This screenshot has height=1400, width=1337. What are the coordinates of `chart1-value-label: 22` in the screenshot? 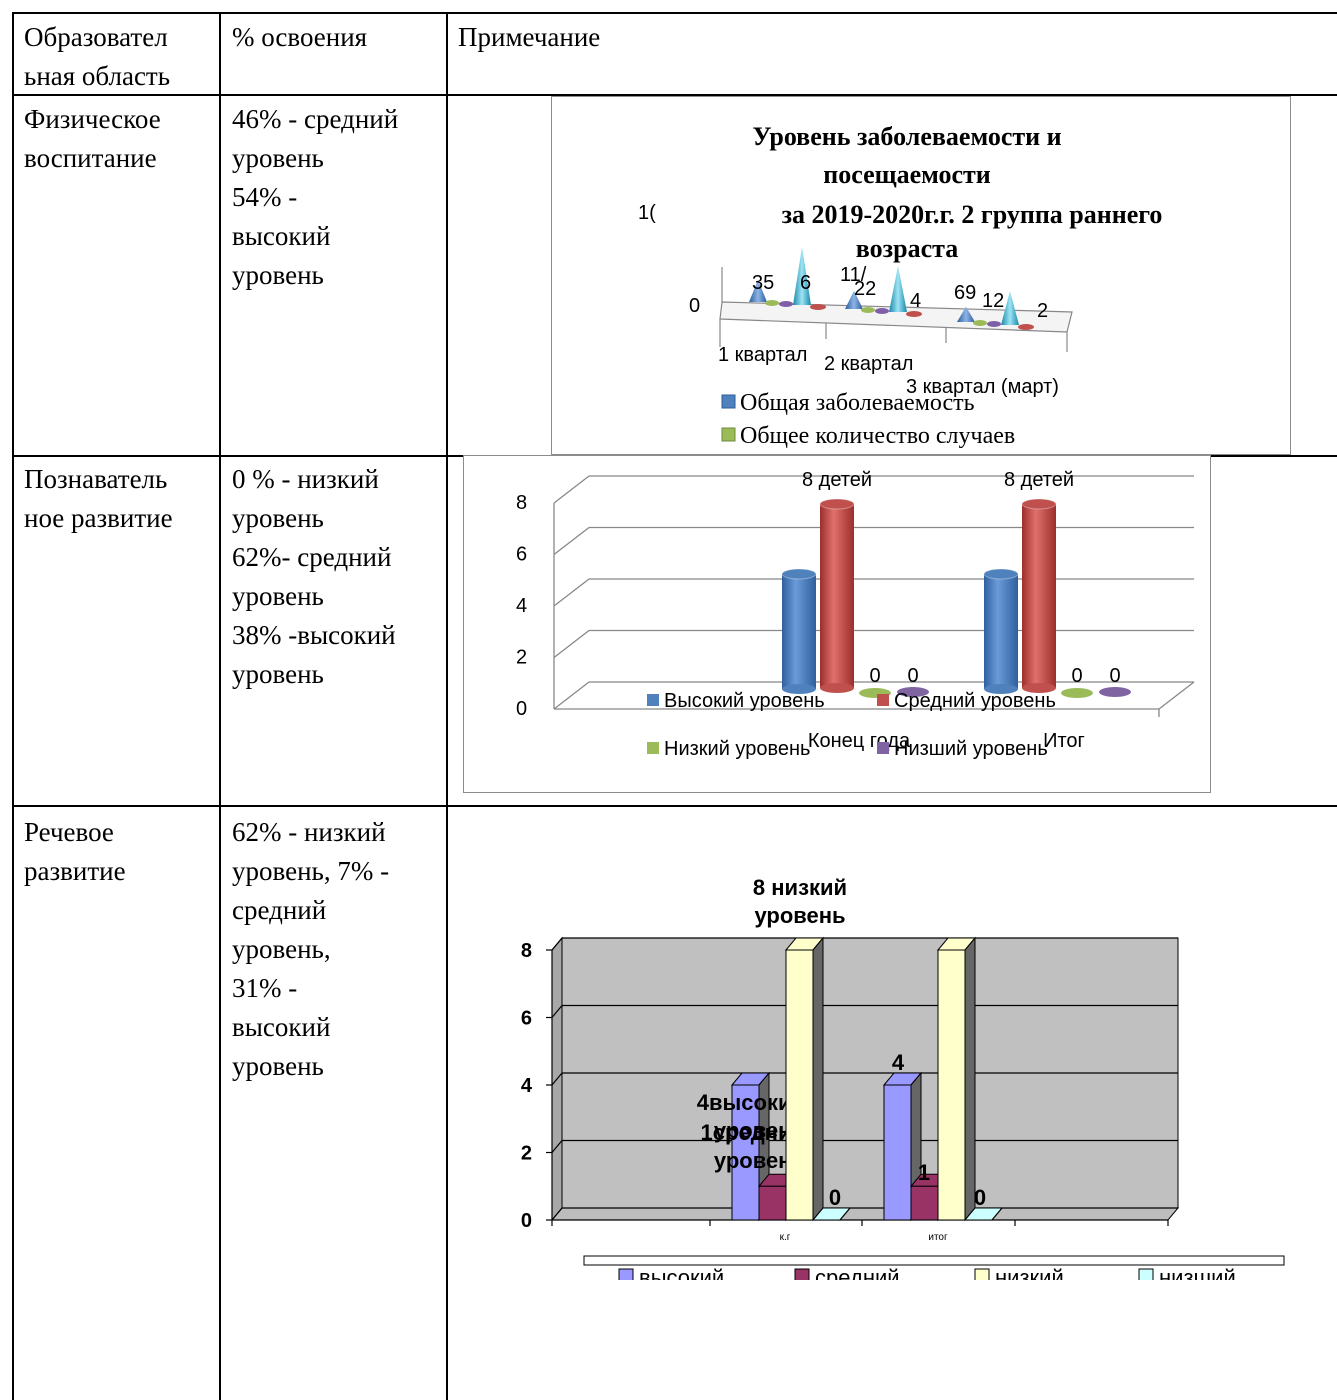 It's located at (865, 289).